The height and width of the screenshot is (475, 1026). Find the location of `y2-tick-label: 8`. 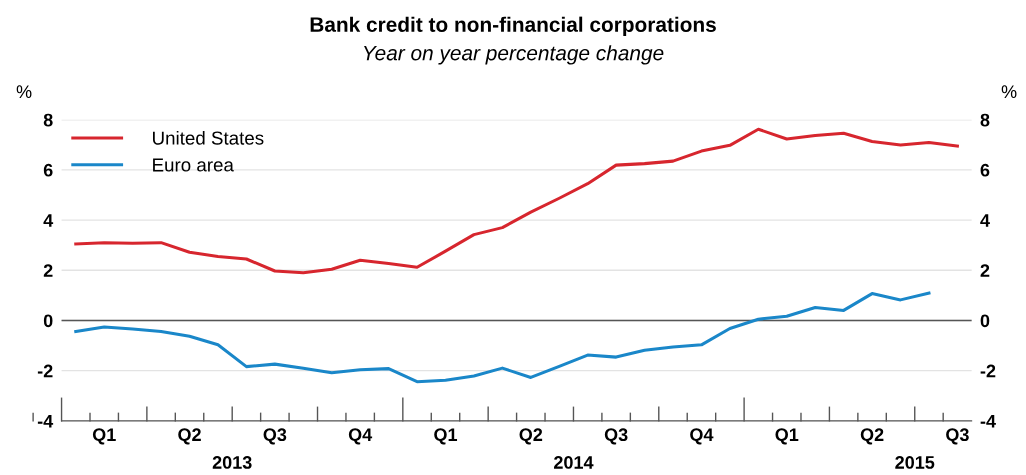

y2-tick-label: 8 is located at coordinates (985, 120).